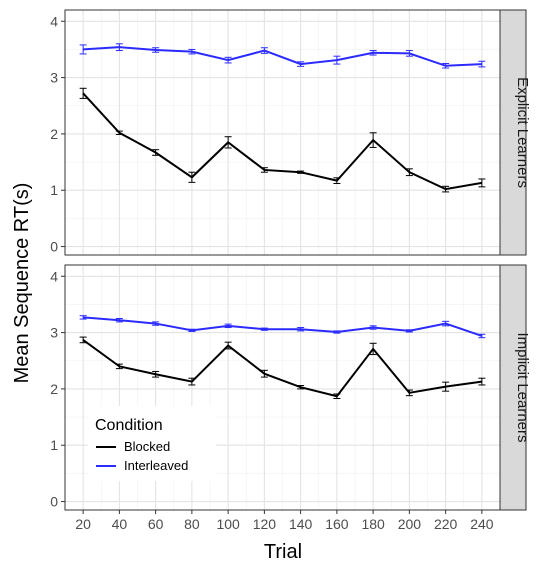  What do you see at coordinates (373, 524) in the screenshot?
I see `x-tick-label: 180` at bounding box center [373, 524].